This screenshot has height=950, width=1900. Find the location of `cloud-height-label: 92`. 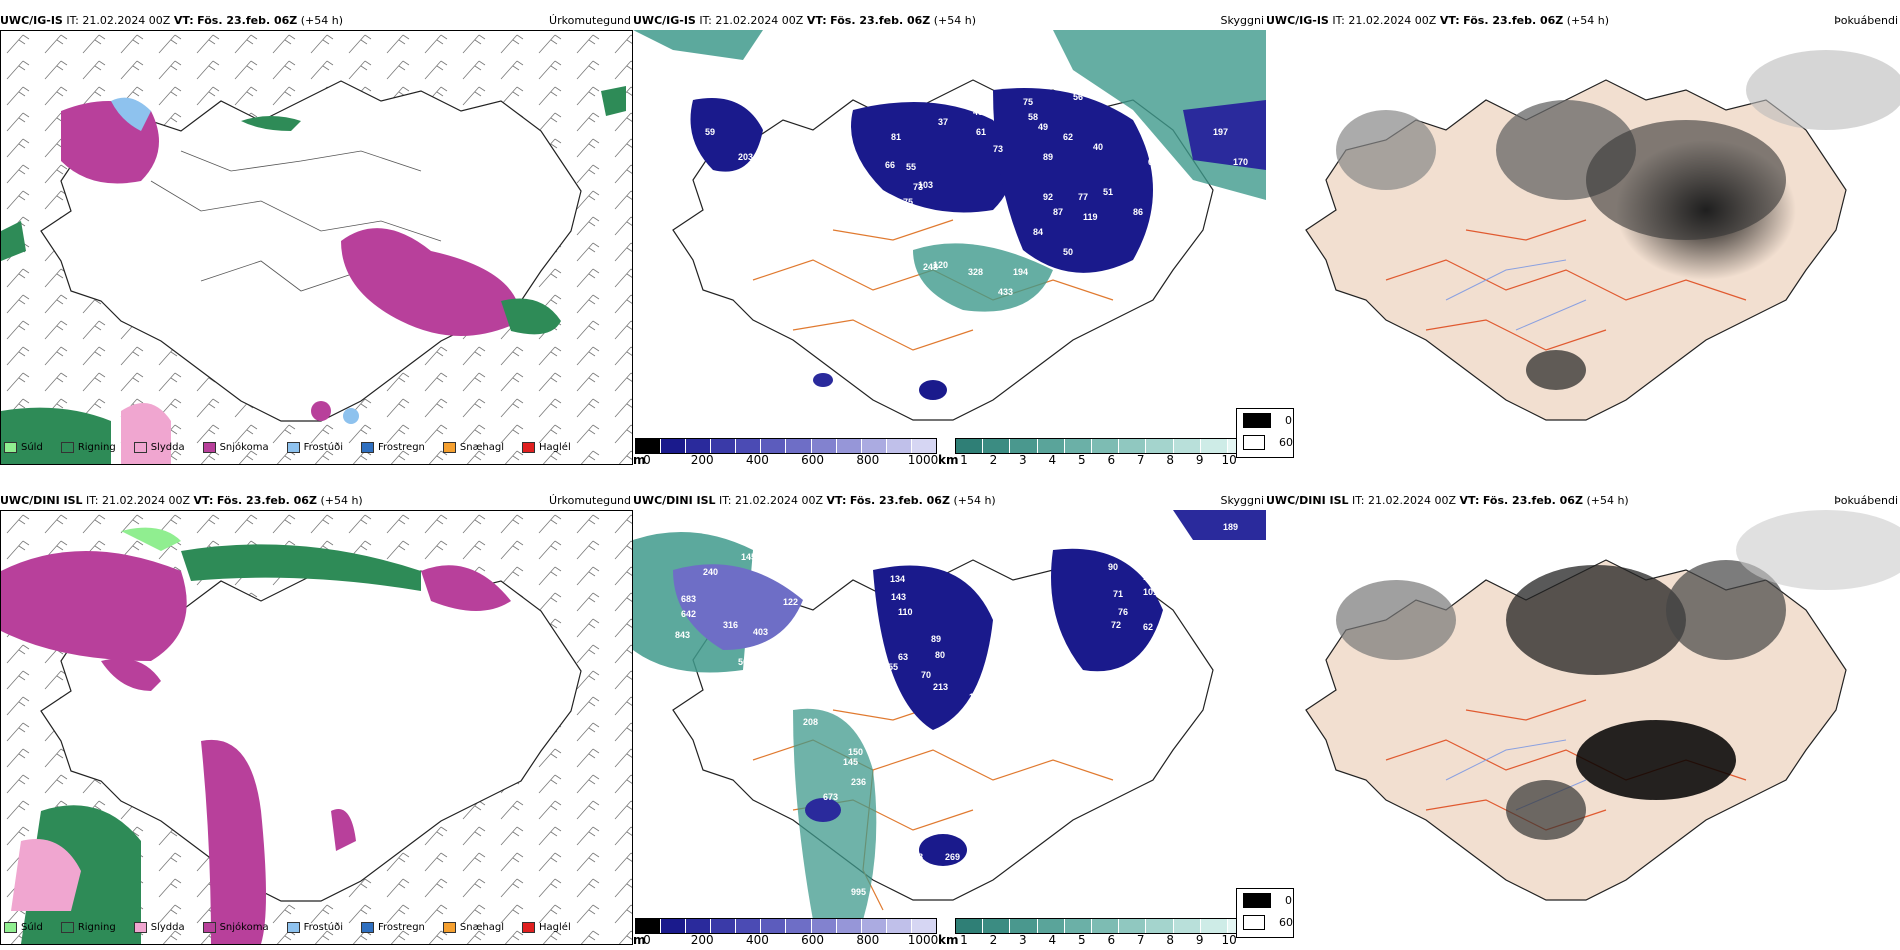

cloud-height-label: 92 is located at coordinates (1048, 197).